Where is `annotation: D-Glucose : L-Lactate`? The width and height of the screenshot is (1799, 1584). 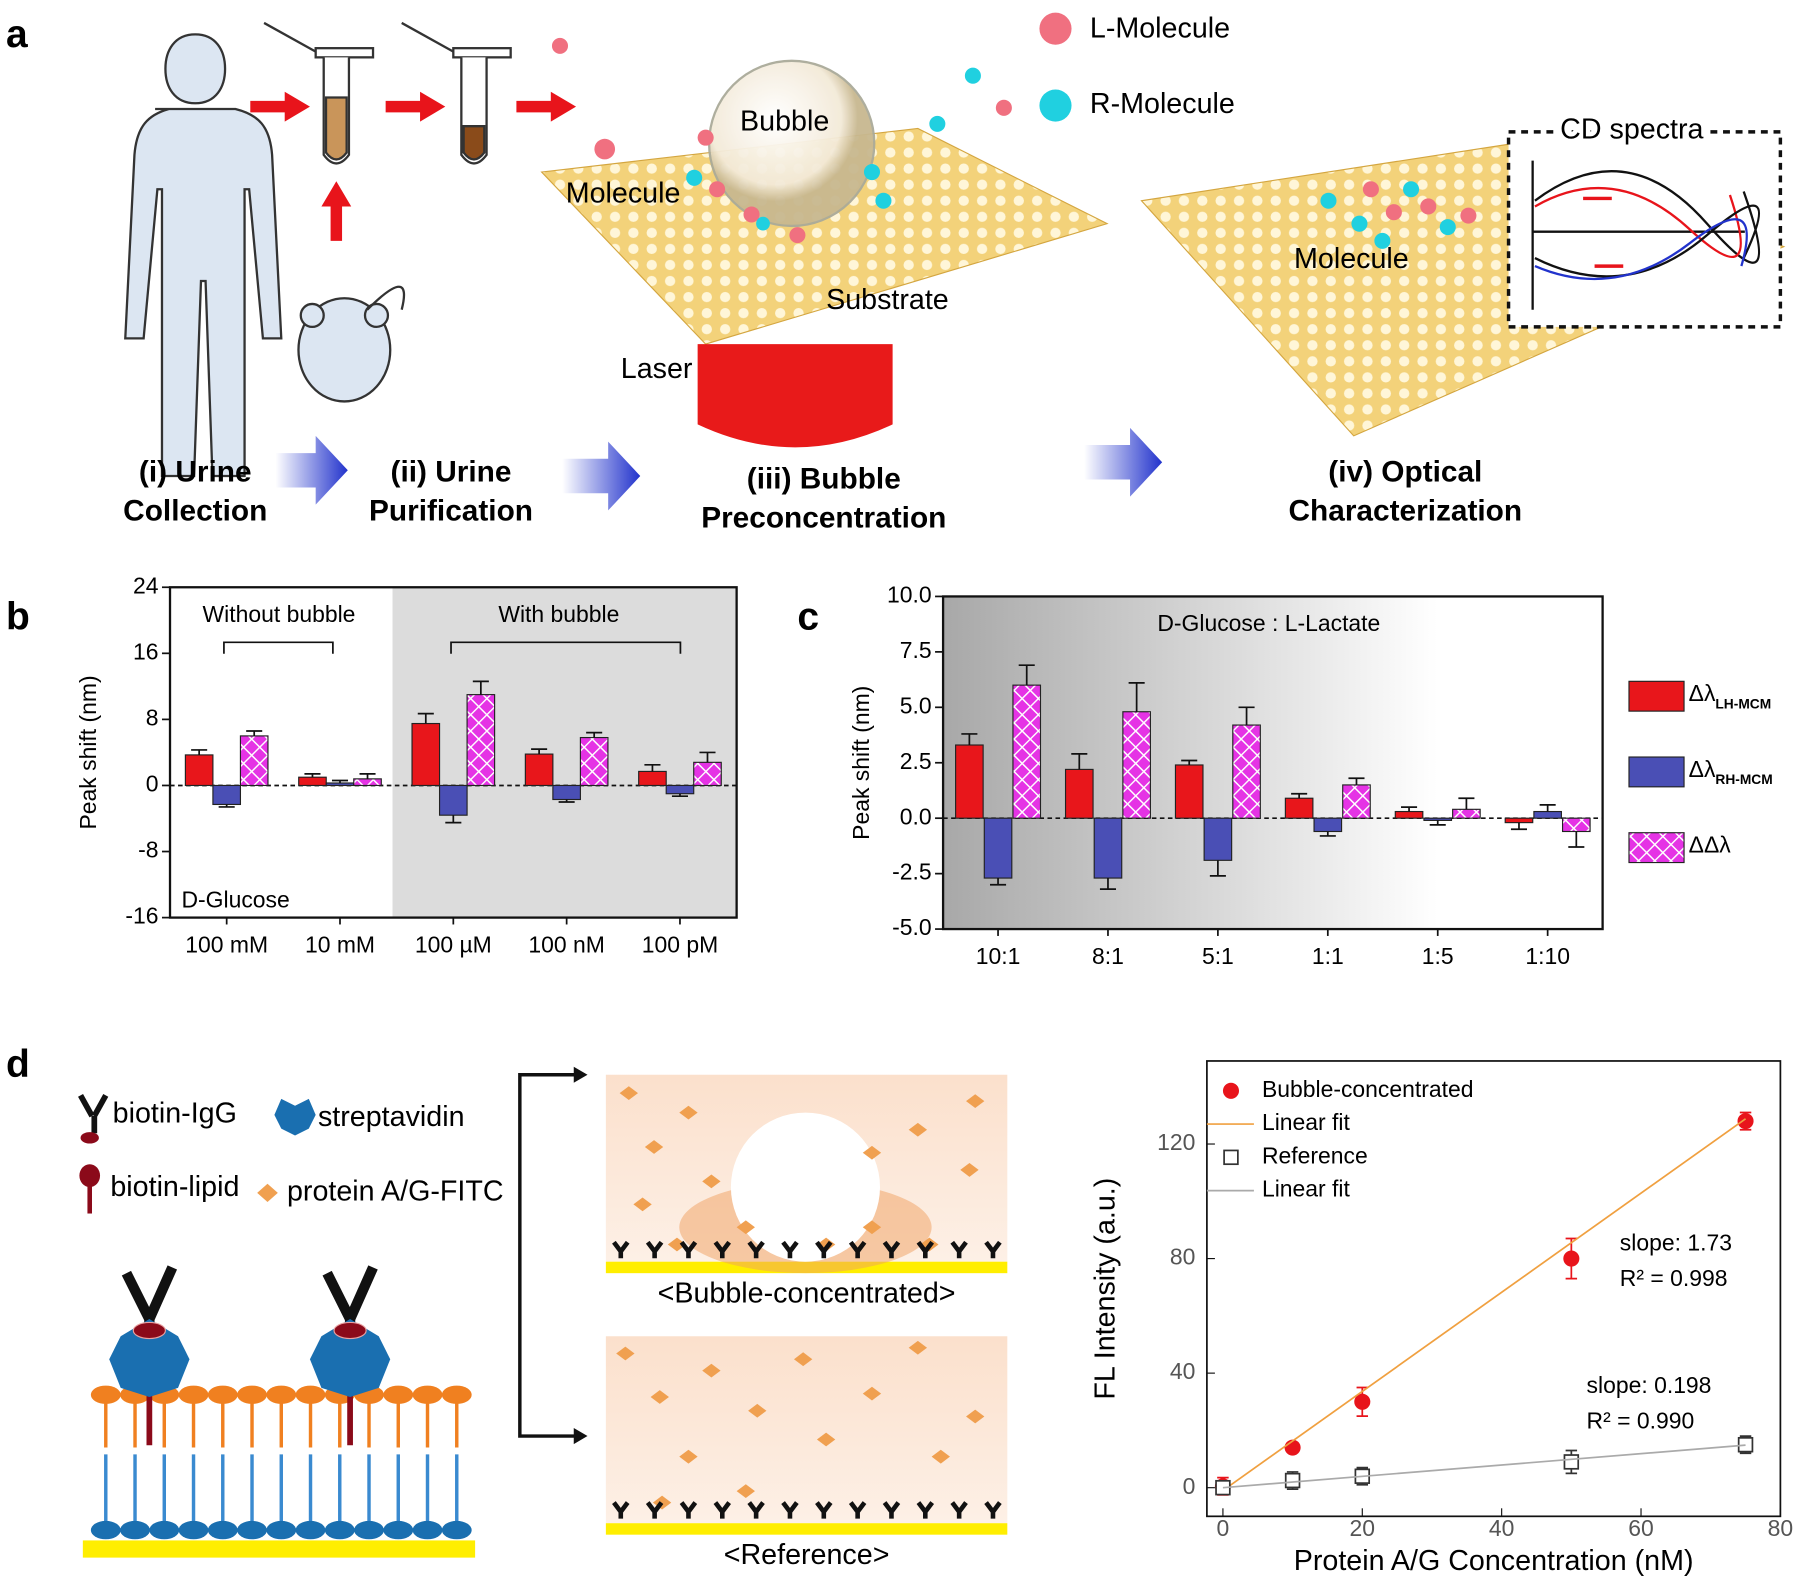
annotation: D-Glucose : L-Lactate is located at coordinates (1268, 623).